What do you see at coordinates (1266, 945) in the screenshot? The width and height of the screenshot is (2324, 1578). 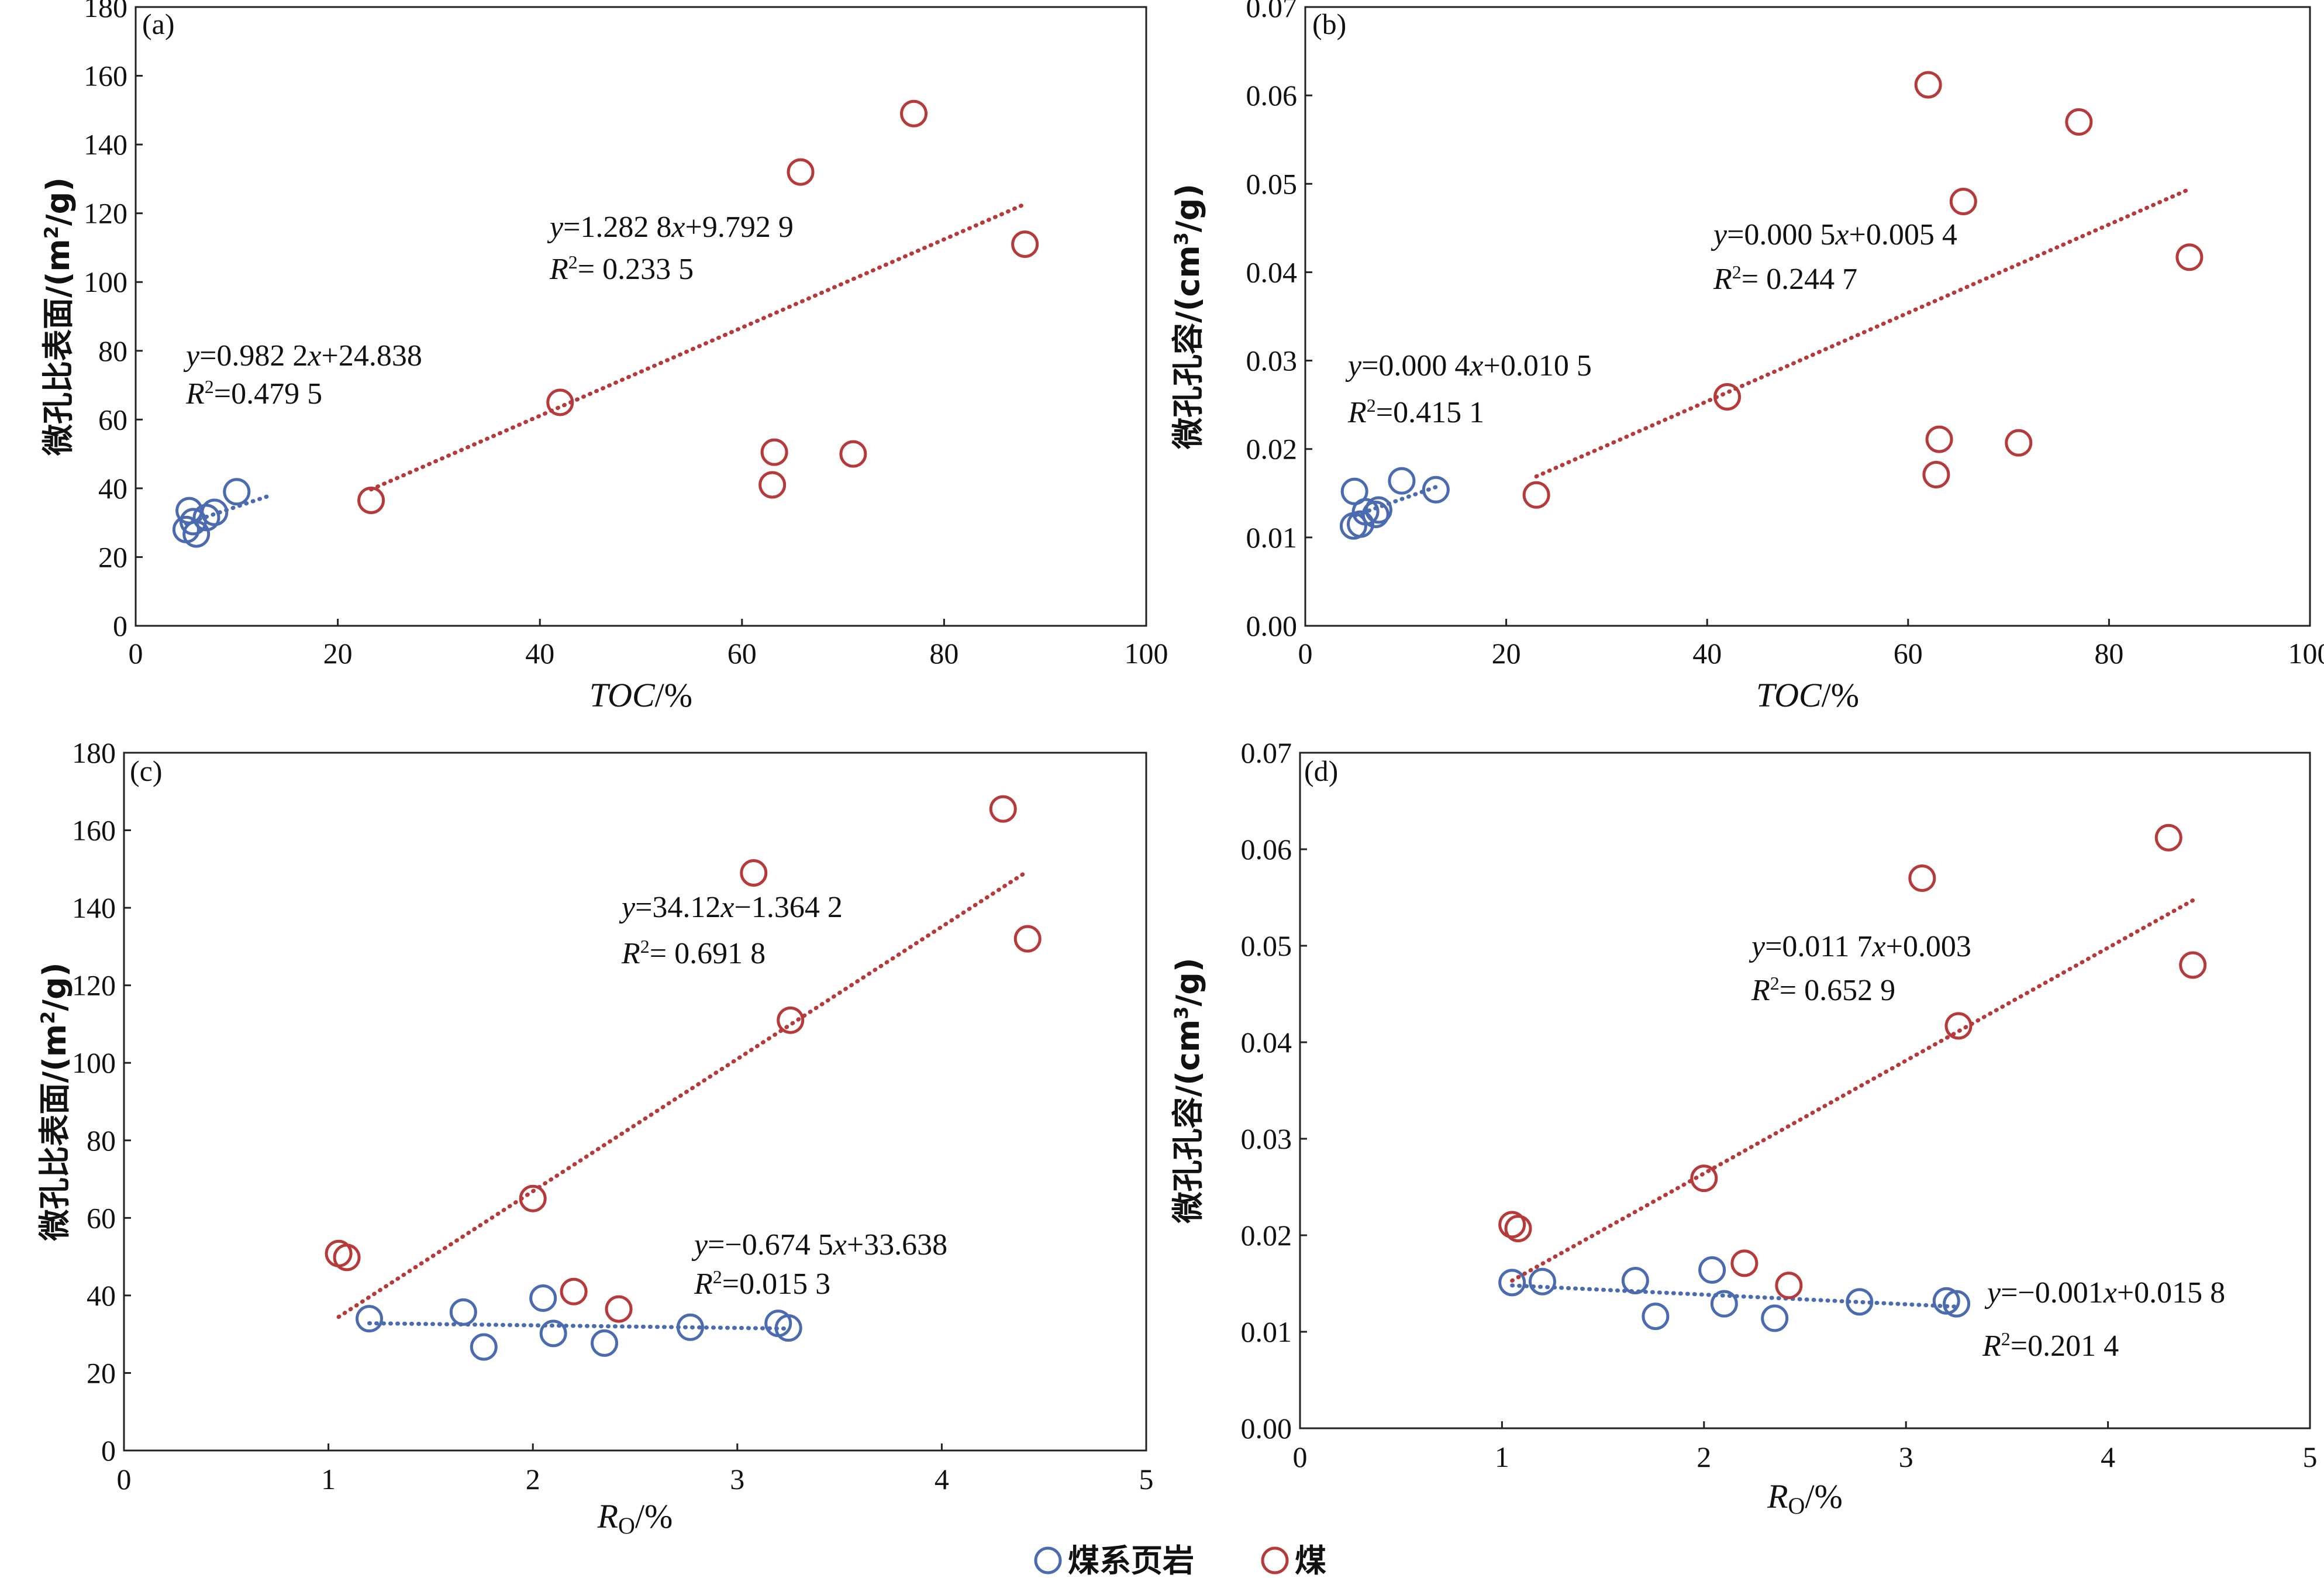 I see `y-tick-label: 0.05` at bounding box center [1266, 945].